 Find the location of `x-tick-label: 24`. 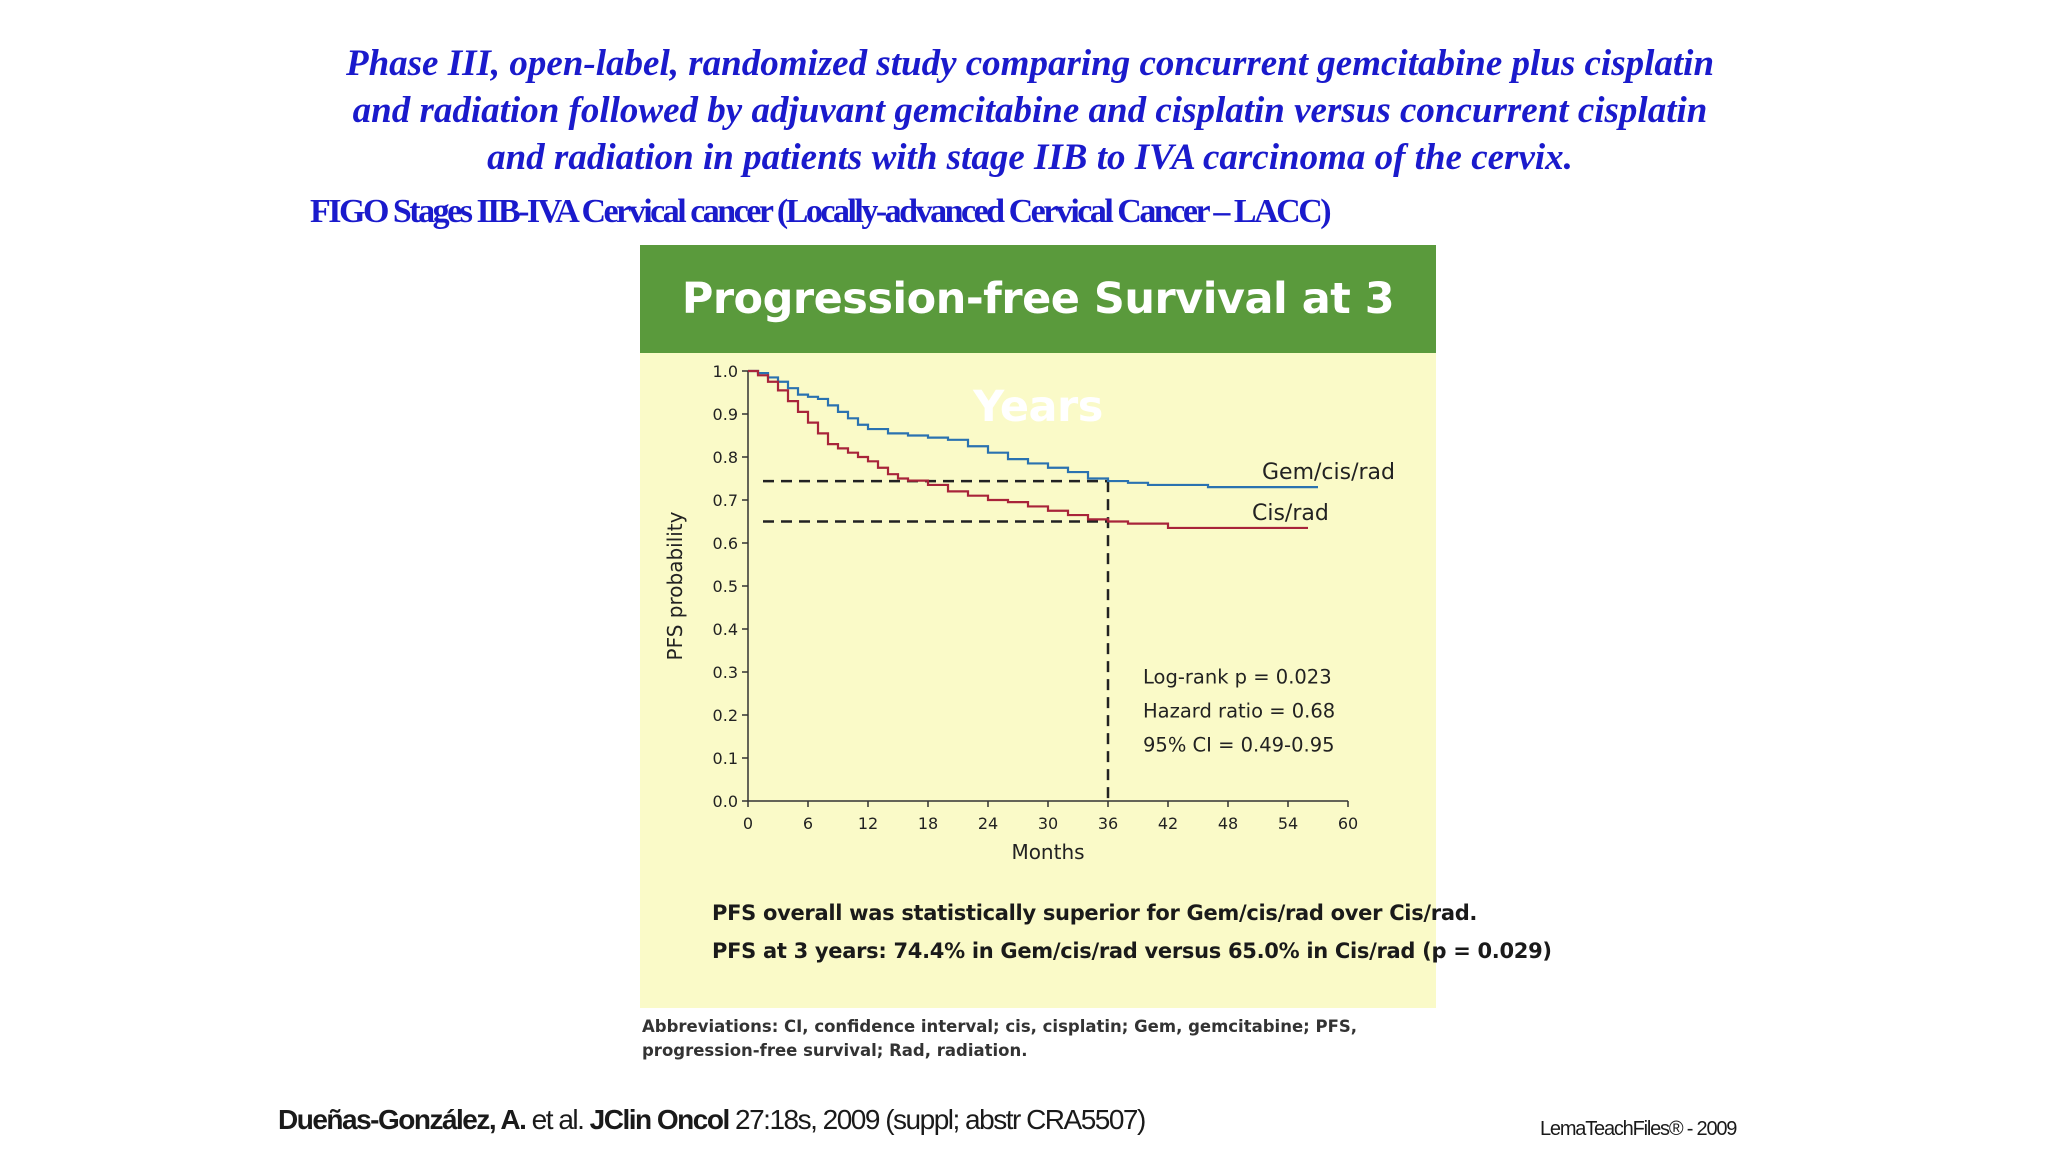

x-tick-label: 24 is located at coordinates (988, 823).